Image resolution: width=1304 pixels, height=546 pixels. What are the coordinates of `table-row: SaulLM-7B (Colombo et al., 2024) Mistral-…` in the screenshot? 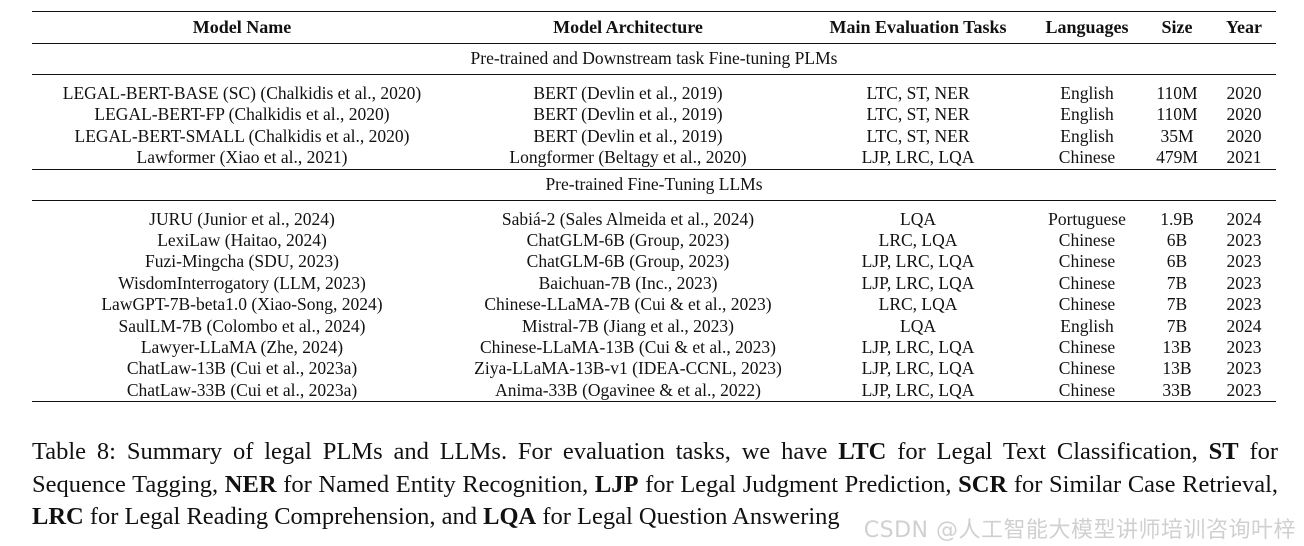 It's located at (654, 326).